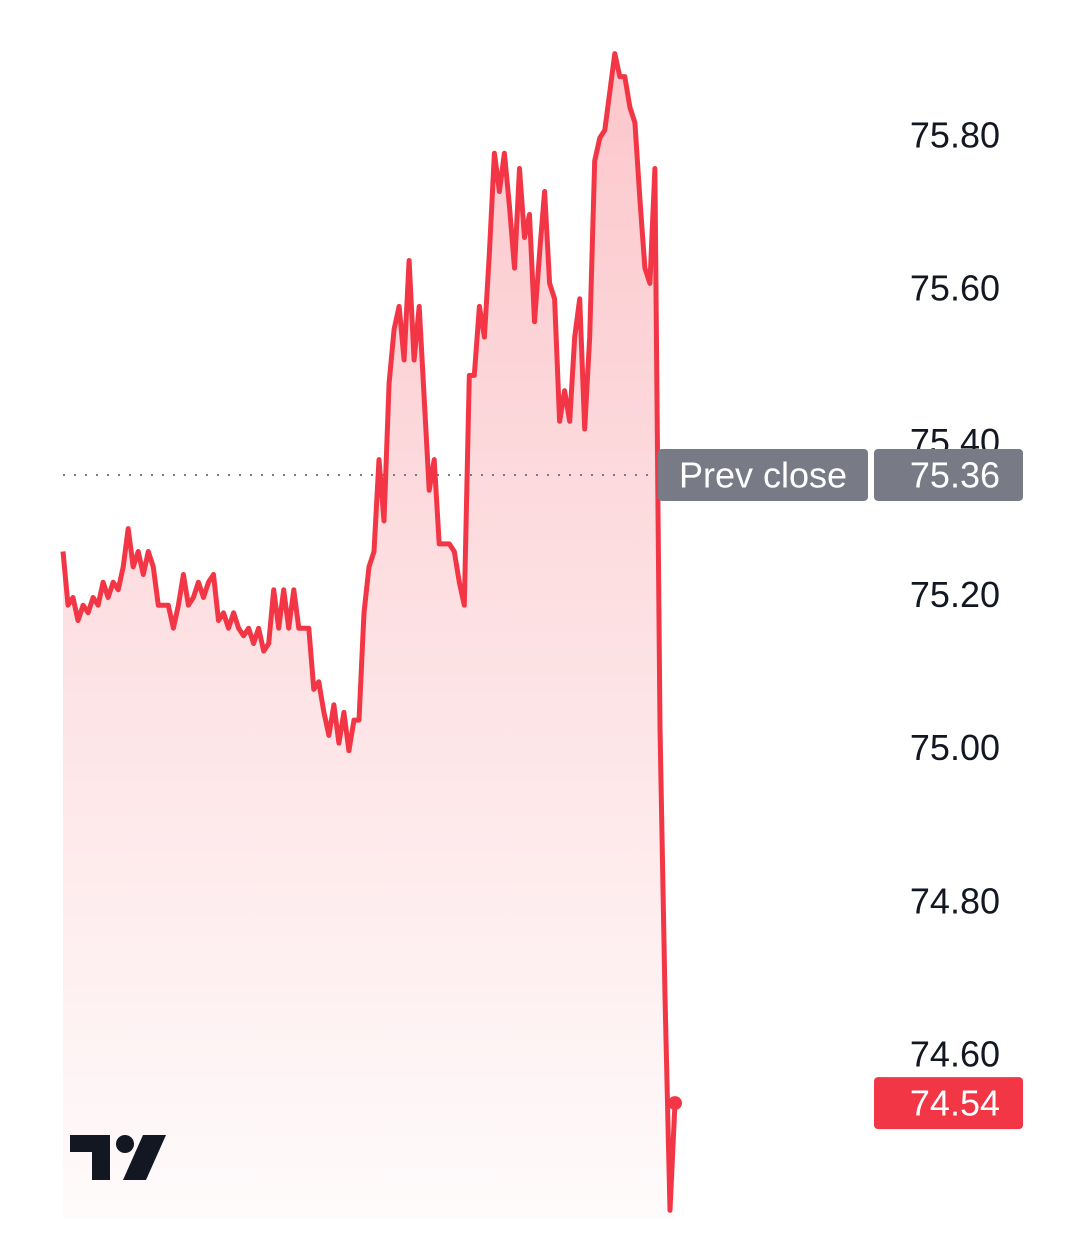  I want to click on y-tick-label: 75.00, so click(955, 747).